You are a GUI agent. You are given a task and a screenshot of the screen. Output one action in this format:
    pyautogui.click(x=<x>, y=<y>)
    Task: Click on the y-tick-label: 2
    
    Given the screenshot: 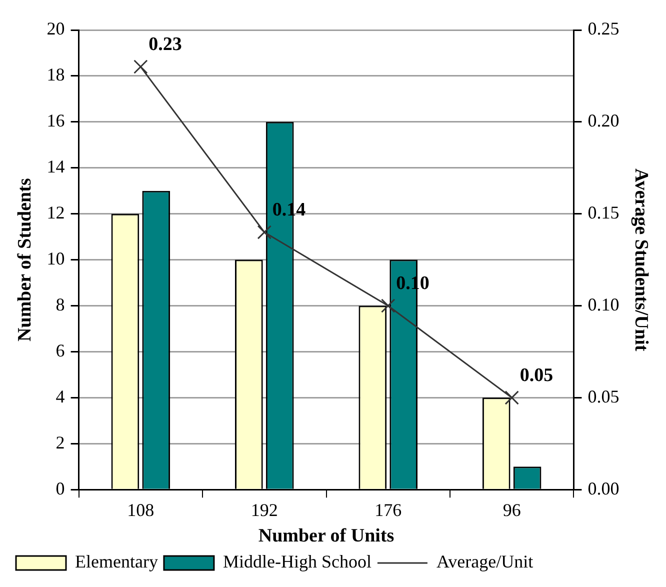 What is the action you would take?
    pyautogui.click(x=60, y=442)
    